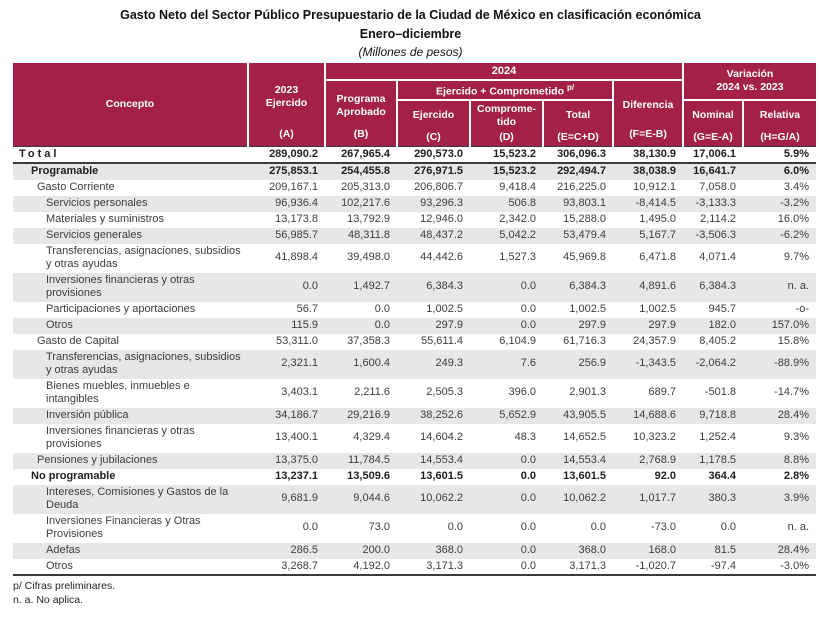 The width and height of the screenshot is (821, 628). What do you see at coordinates (78, 340) in the screenshot?
I see `concepto-label: Gasto de Capital` at bounding box center [78, 340].